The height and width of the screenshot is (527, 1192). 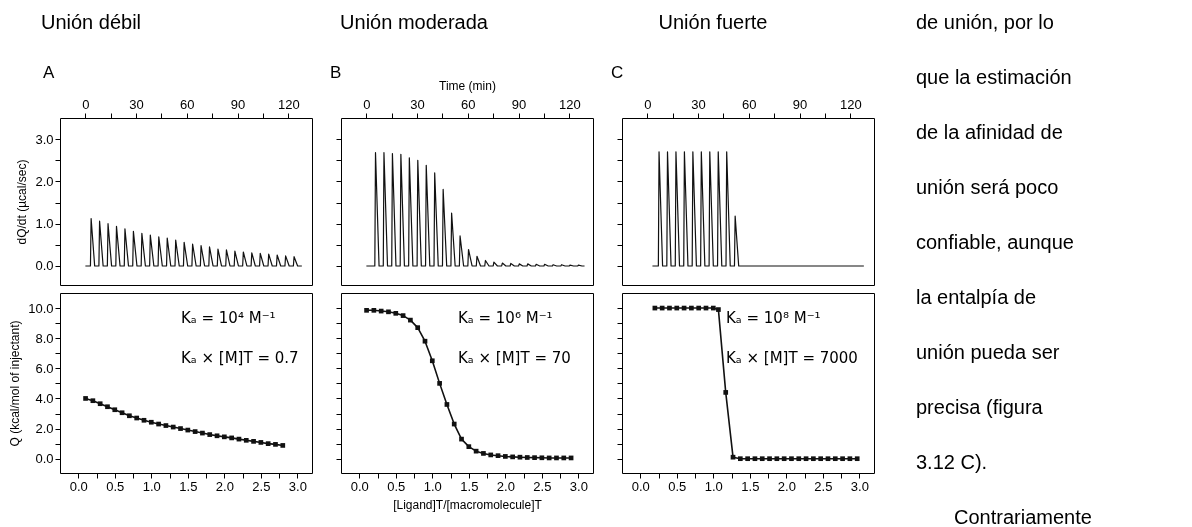 I want to click on text: Contrariamente, so click(x=1023, y=516).